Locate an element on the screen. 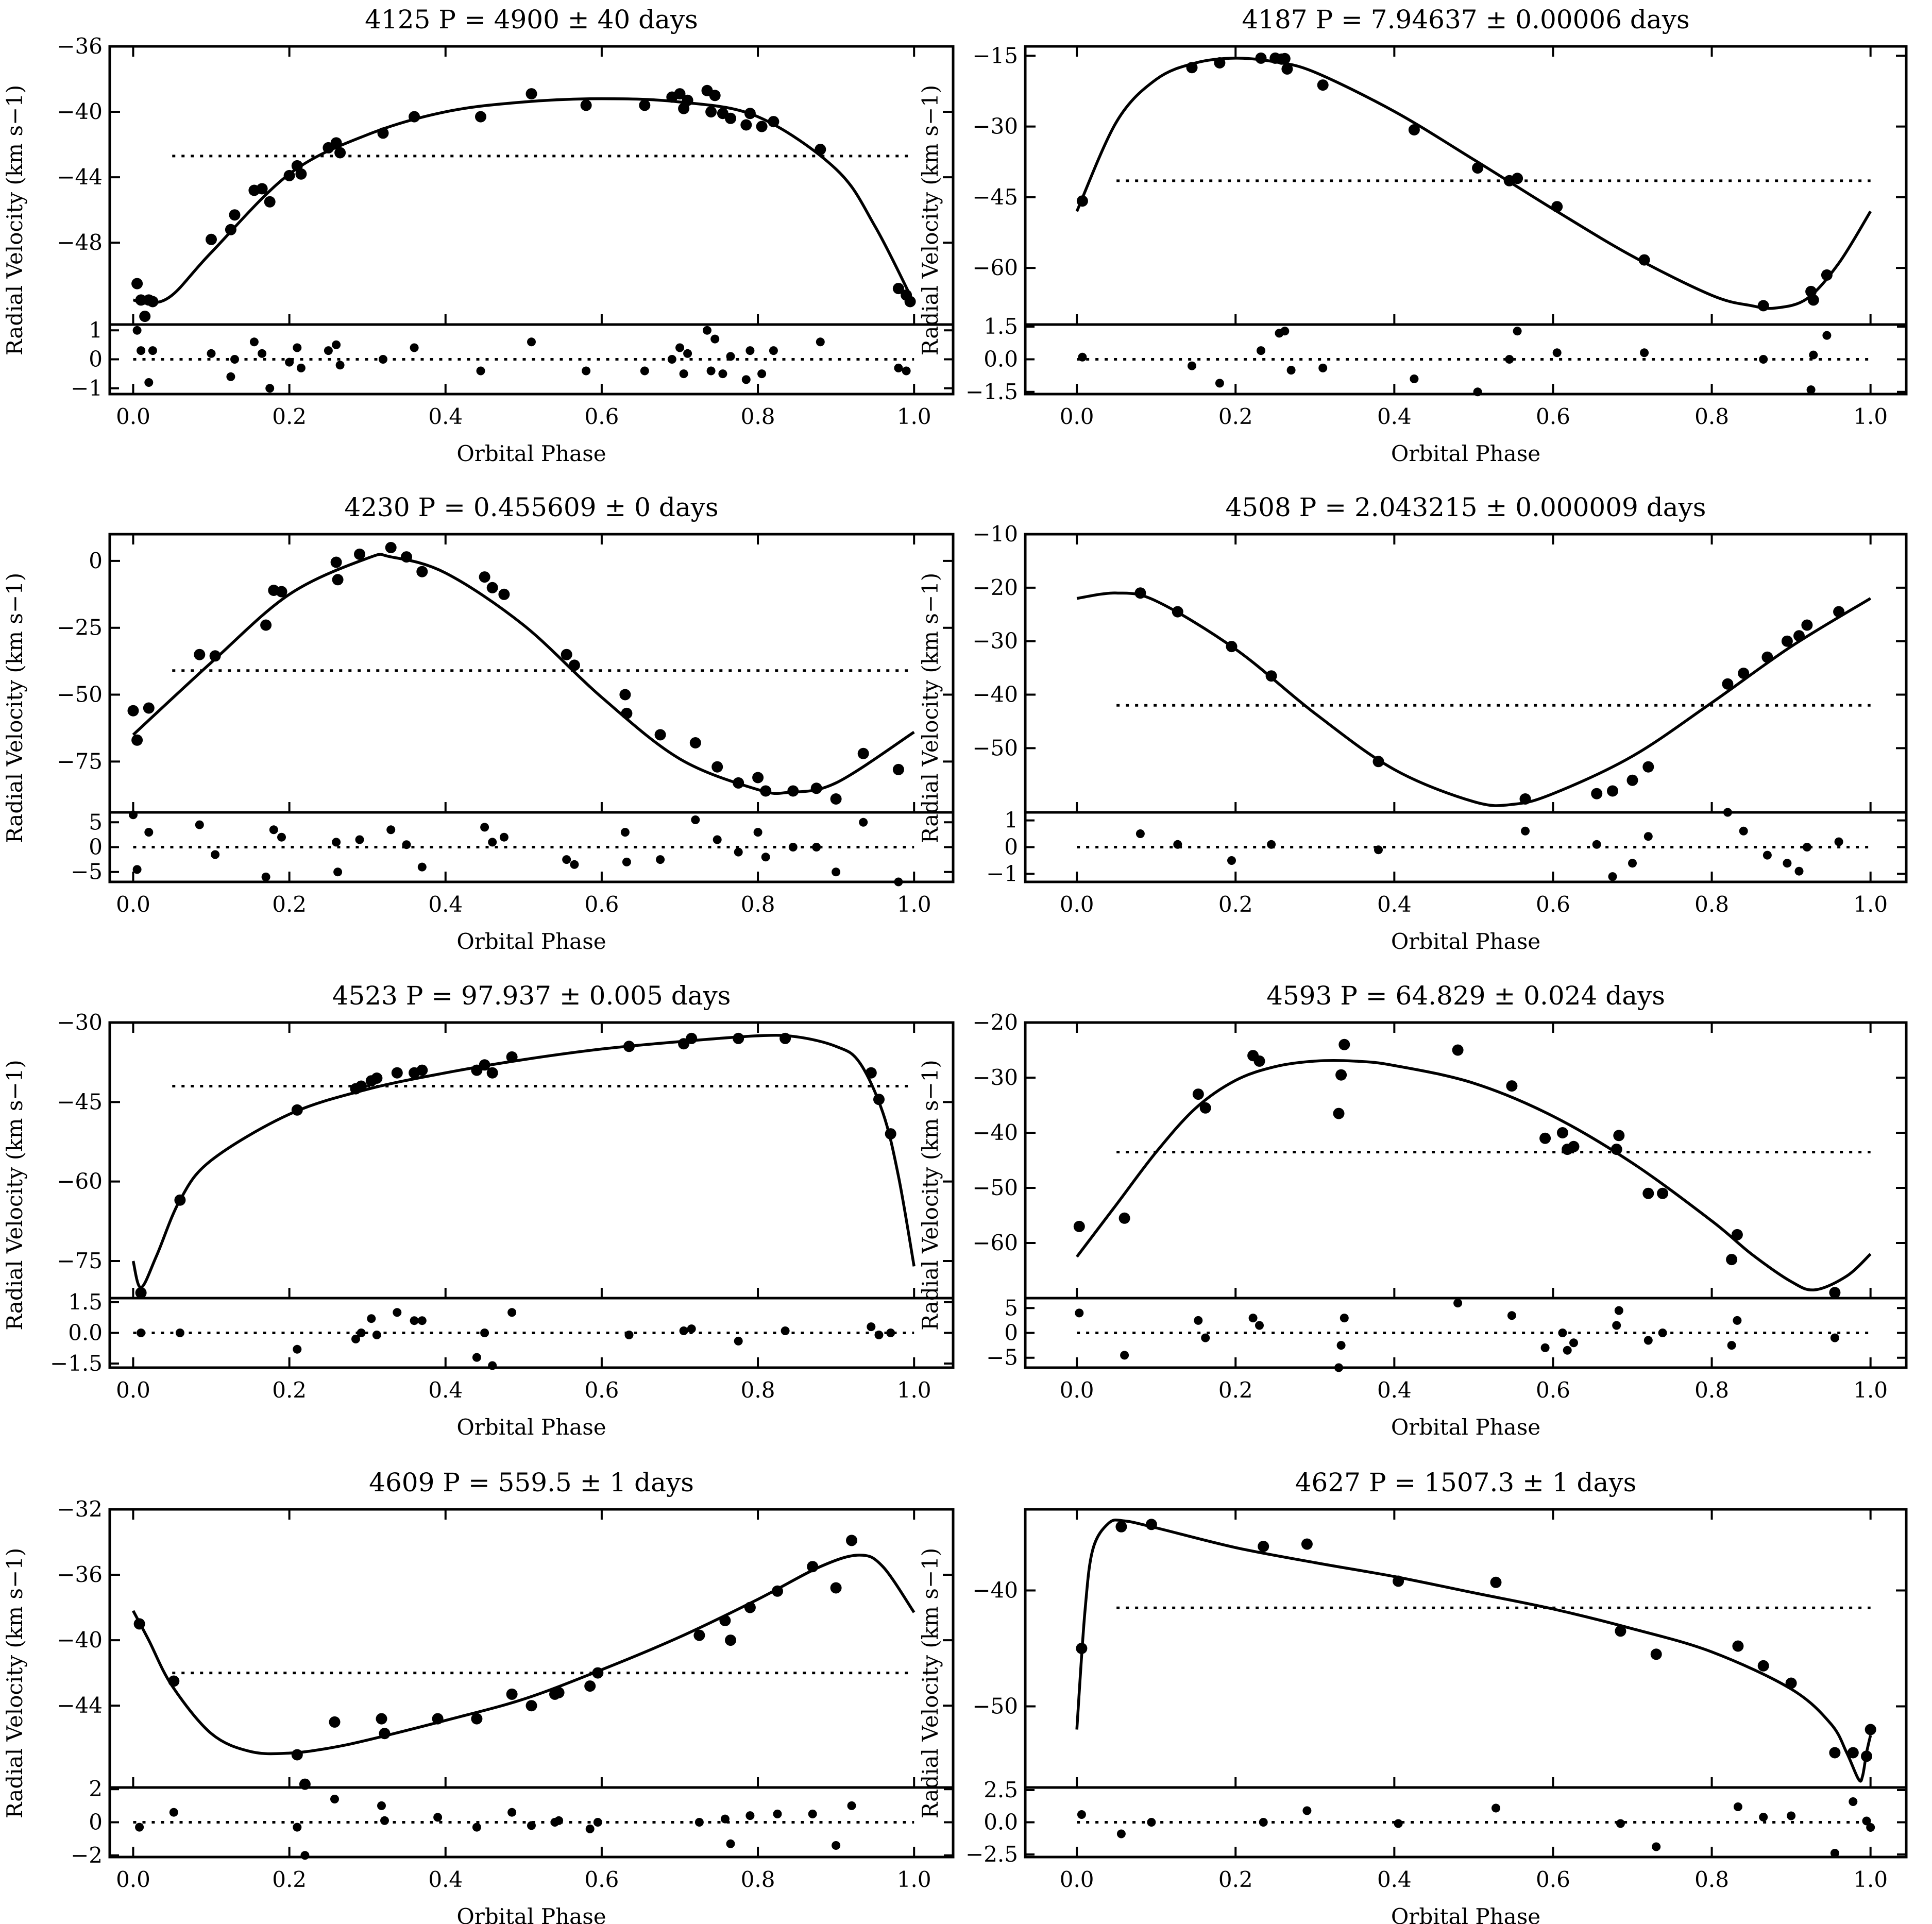 The width and height of the screenshot is (1932, 1924). x-tick-label: 1.0 is located at coordinates (1870, 416).